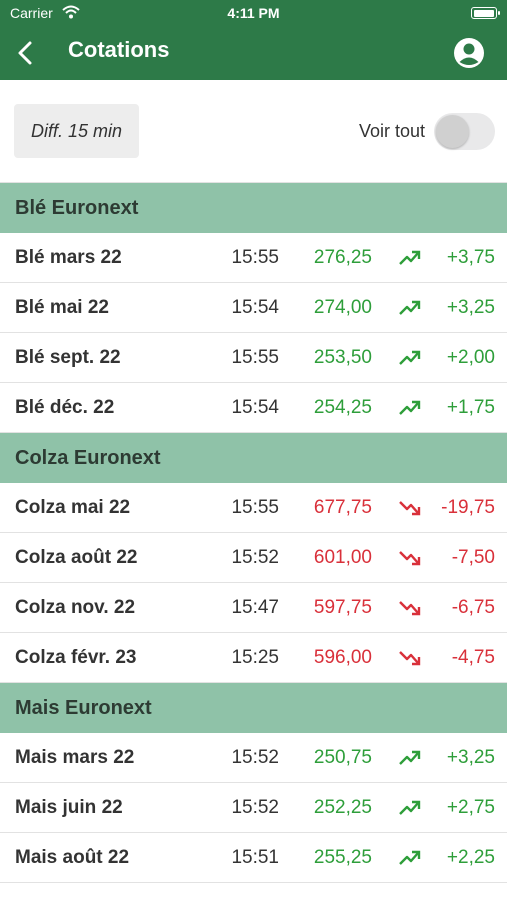  I want to click on delay-button: Diff. 15 min, so click(76, 131).